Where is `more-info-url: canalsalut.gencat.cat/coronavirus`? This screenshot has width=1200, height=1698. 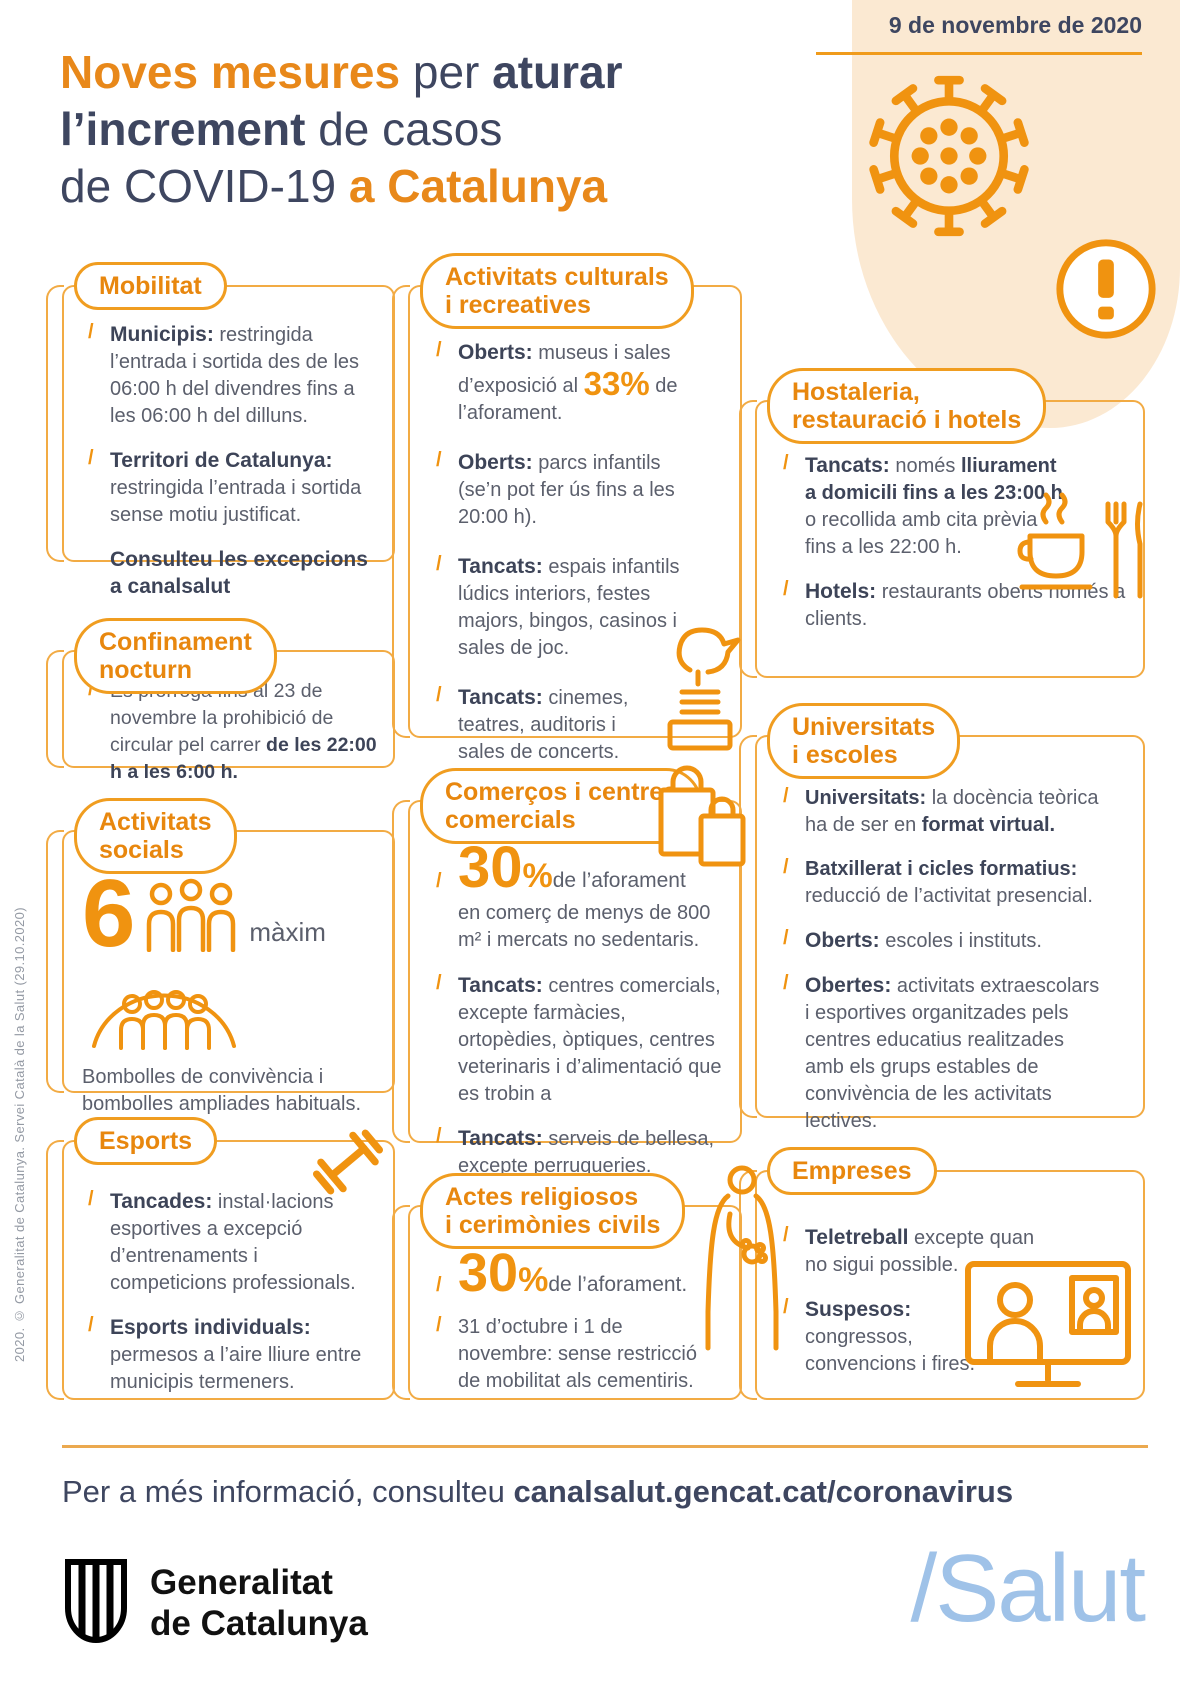
more-info-url: canalsalut.gencat.cat/coronavirus is located at coordinates (763, 1491).